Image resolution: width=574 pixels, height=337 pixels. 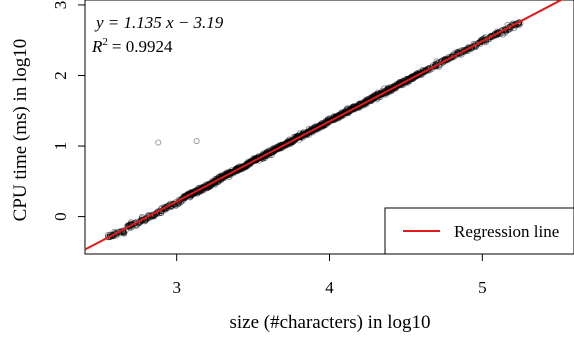 I want to click on x-axis: 3 4 5, so click(x=329, y=275).